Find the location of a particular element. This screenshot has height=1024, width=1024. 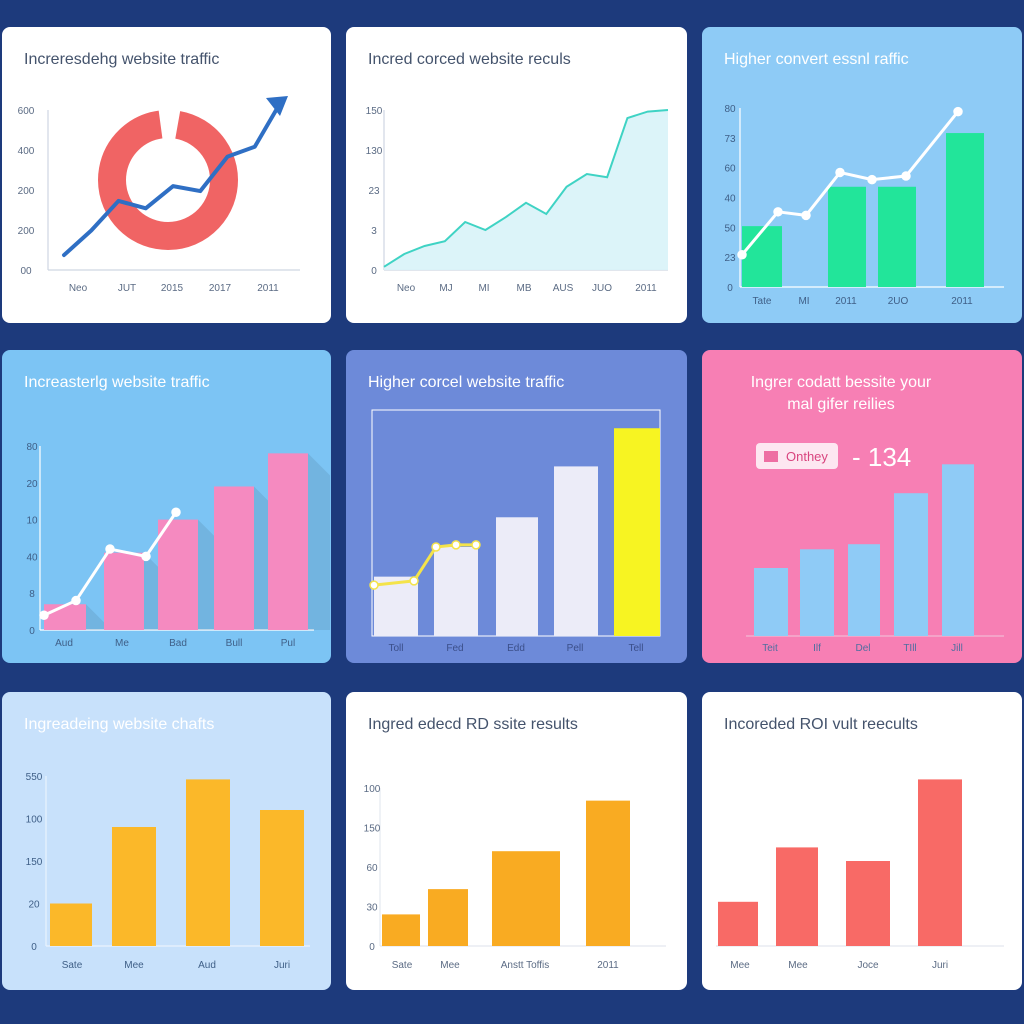

x-tick-label: MJ is located at coordinates (445, 288).